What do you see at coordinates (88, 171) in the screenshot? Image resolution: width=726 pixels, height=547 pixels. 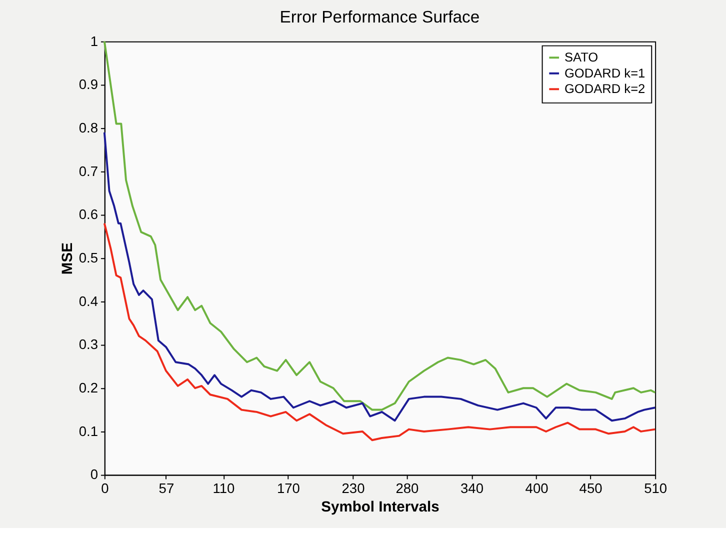 I see `y-tick-label: 0.7` at bounding box center [88, 171].